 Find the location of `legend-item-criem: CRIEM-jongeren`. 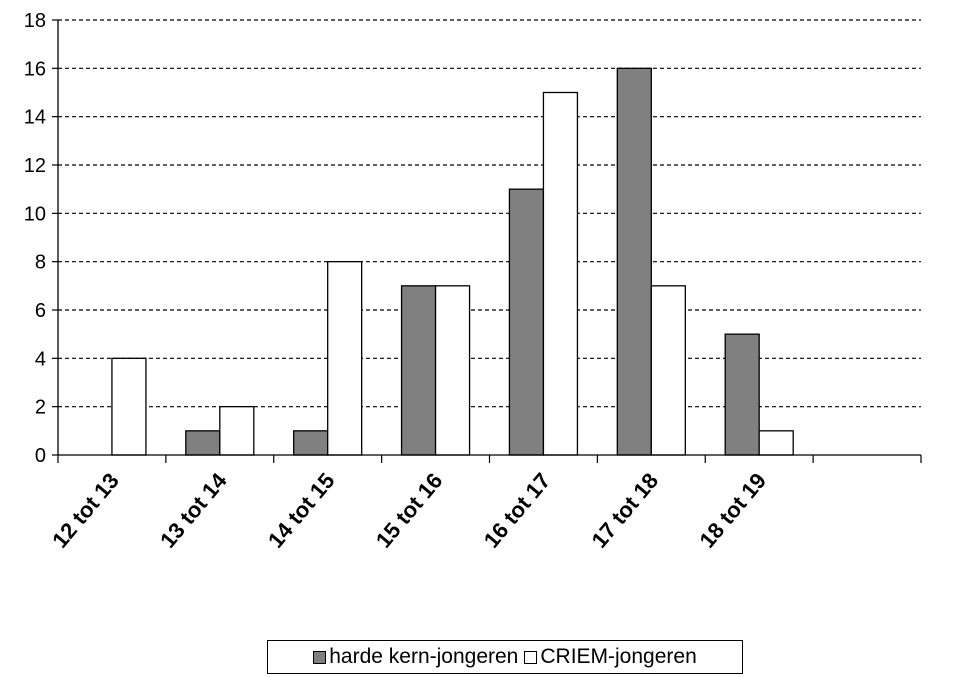

legend-item-criem: CRIEM-jongeren is located at coordinates (610, 657).